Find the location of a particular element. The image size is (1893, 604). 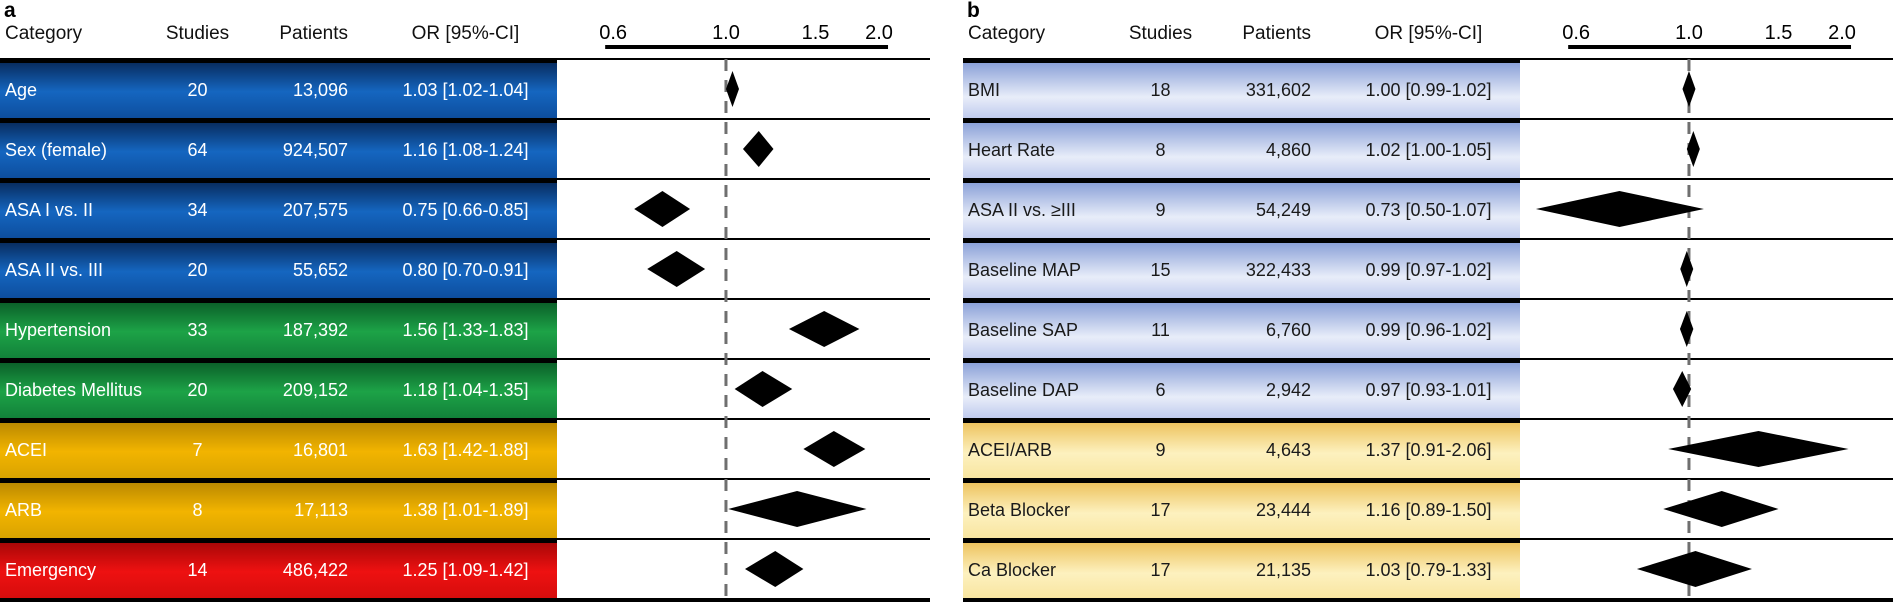

row-table-strip: Heart Rate 8 4,860 1.02 [1.00-1.05] is located at coordinates (1241, 148).